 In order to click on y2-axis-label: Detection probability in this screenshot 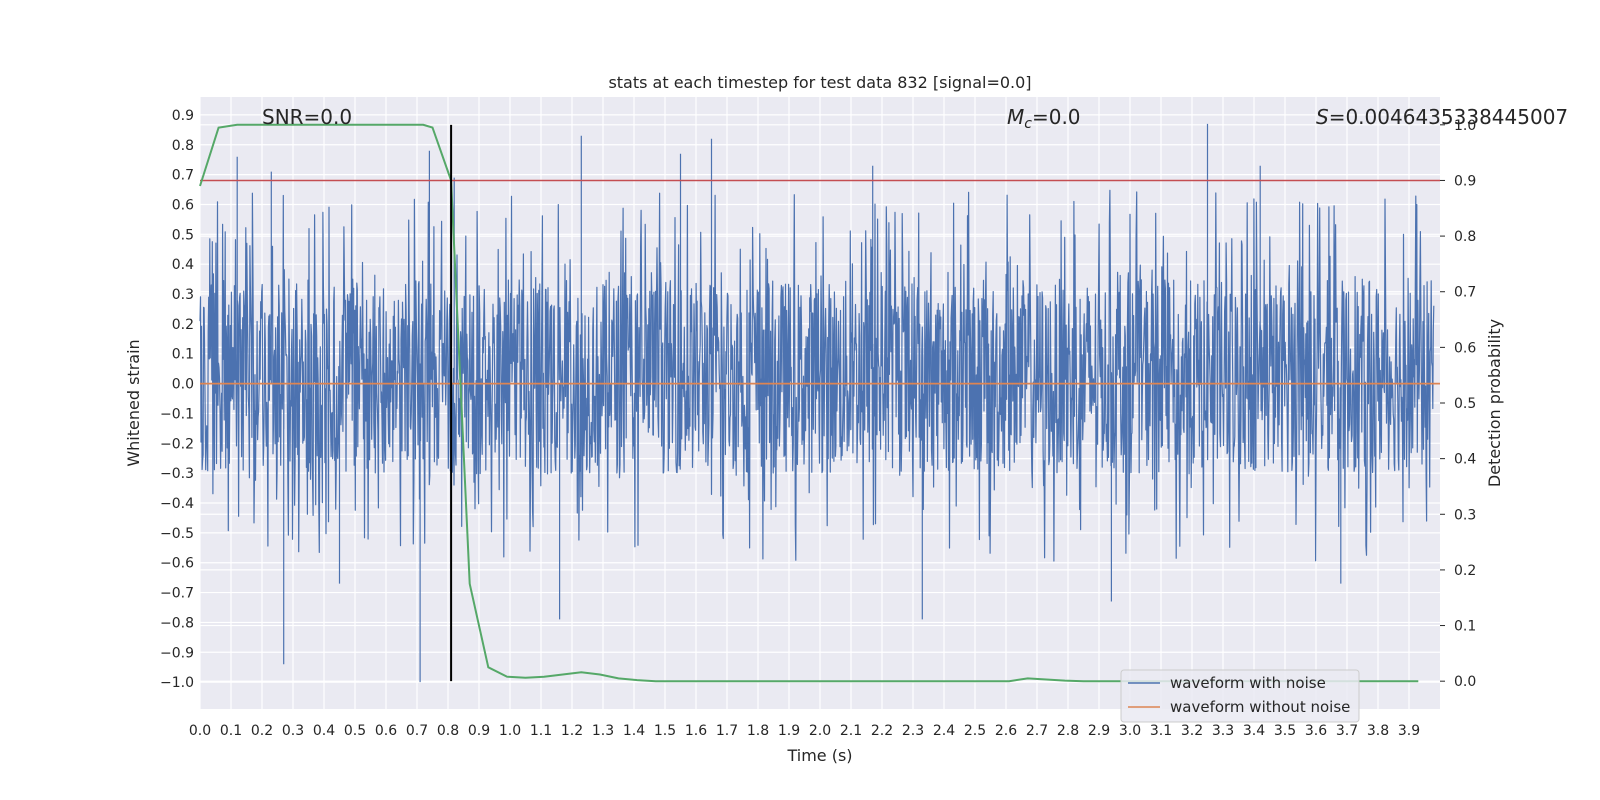, I will do `click(1494, 403)`.